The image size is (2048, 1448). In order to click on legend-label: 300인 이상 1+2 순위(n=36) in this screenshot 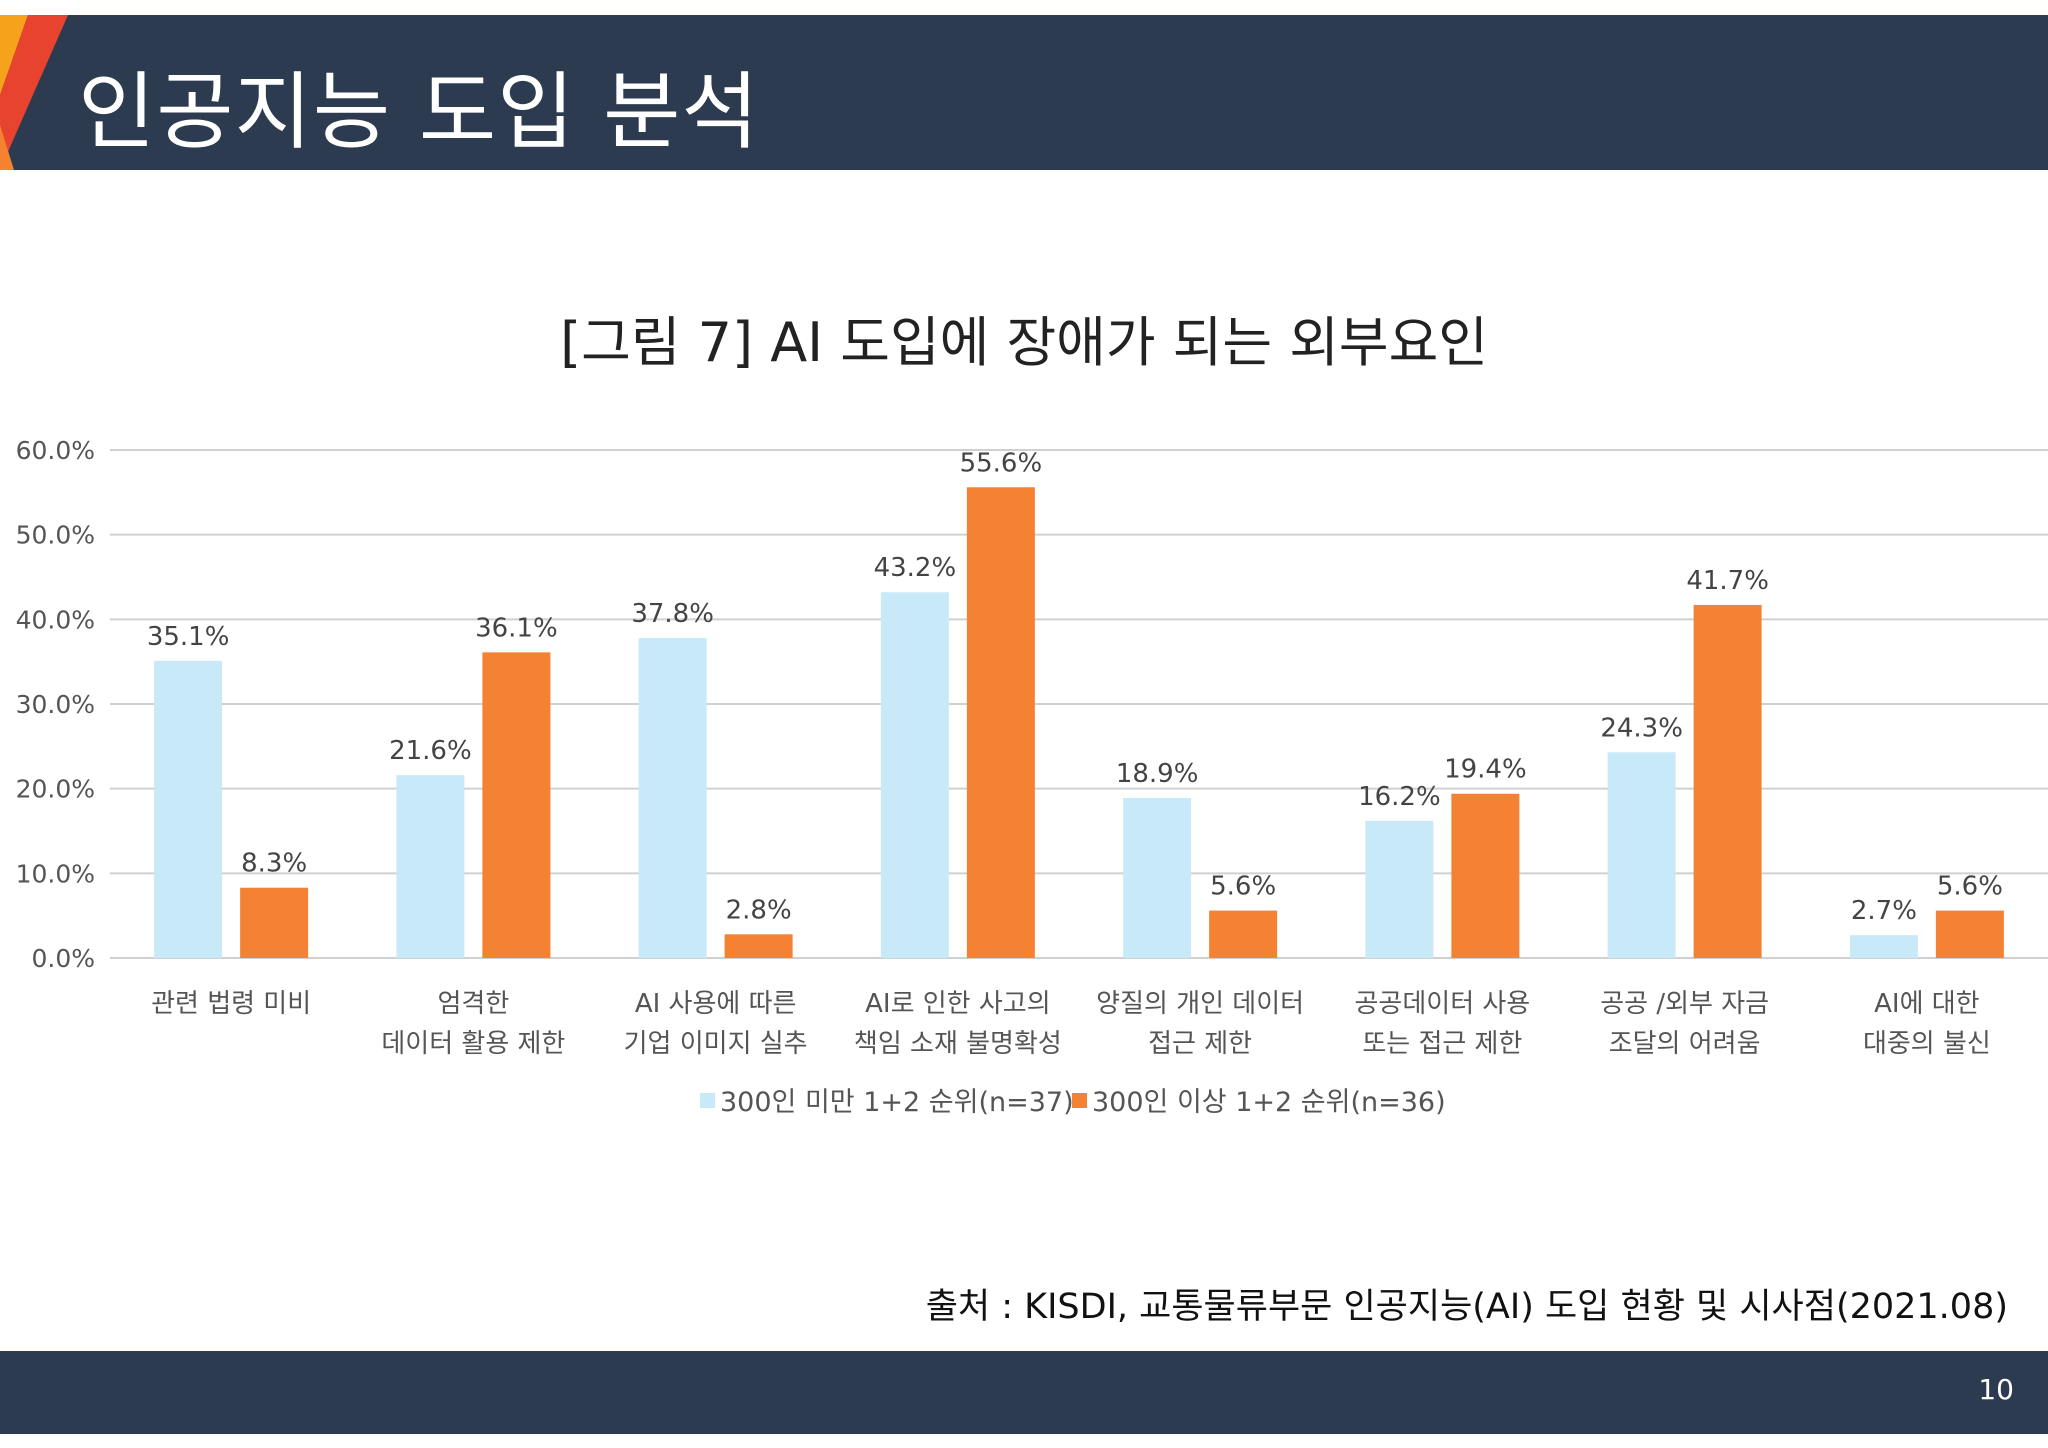, I will do `click(1269, 1102)`.